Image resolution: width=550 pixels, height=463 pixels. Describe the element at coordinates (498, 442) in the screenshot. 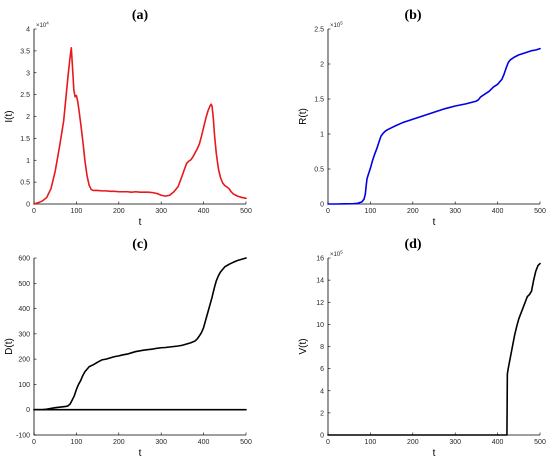

I see `panel-d-x-tick-label: 400` at that location.